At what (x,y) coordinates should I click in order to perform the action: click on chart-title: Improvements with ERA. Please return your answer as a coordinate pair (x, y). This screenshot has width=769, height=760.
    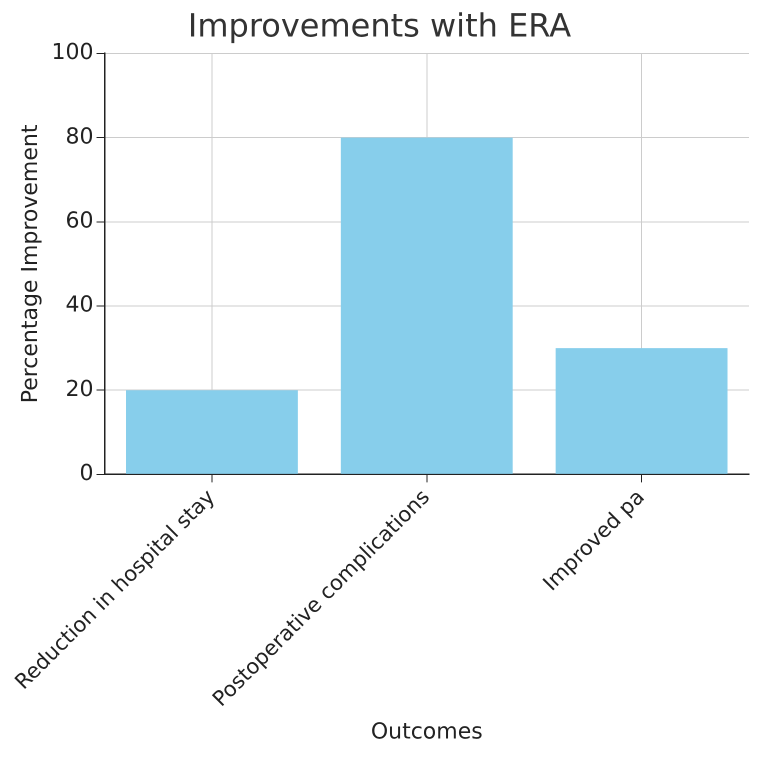
    Looking at the image, I should click on (380, 25).